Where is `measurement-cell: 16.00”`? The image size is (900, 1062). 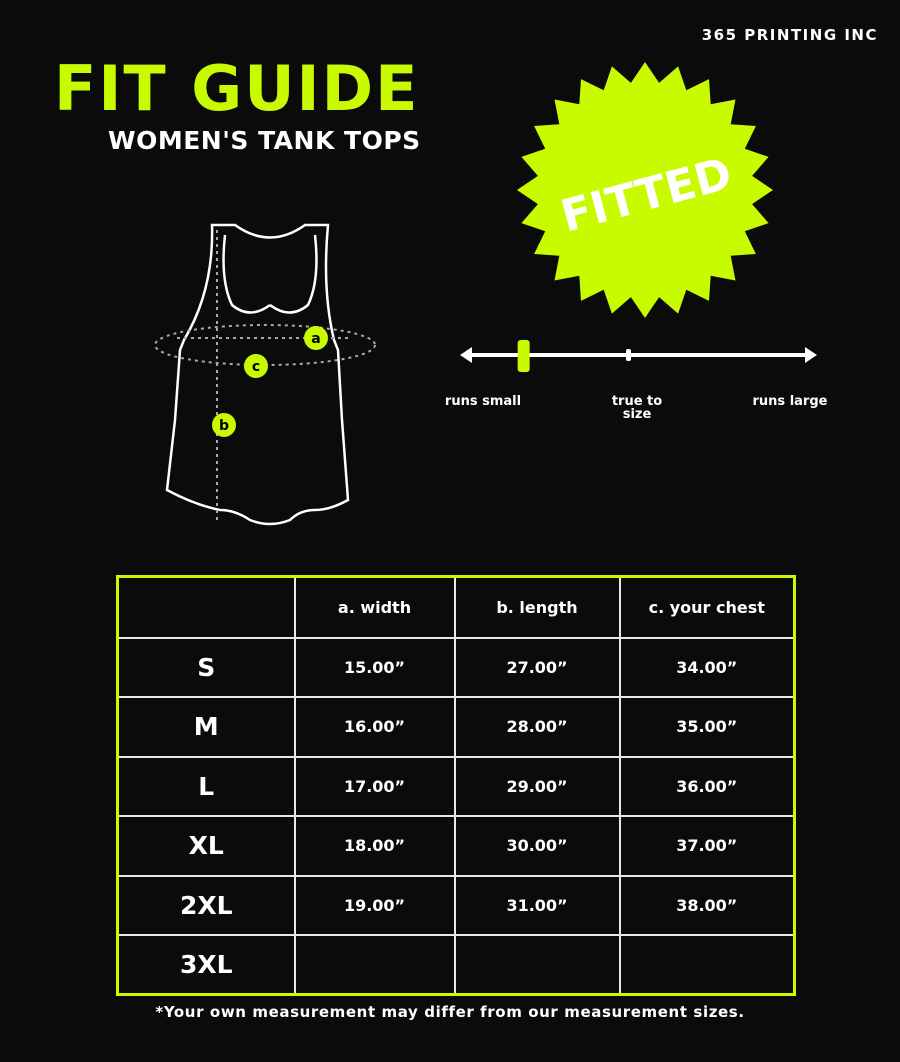
measurement-cell: 16.00” is located at coordinates (374, 727).